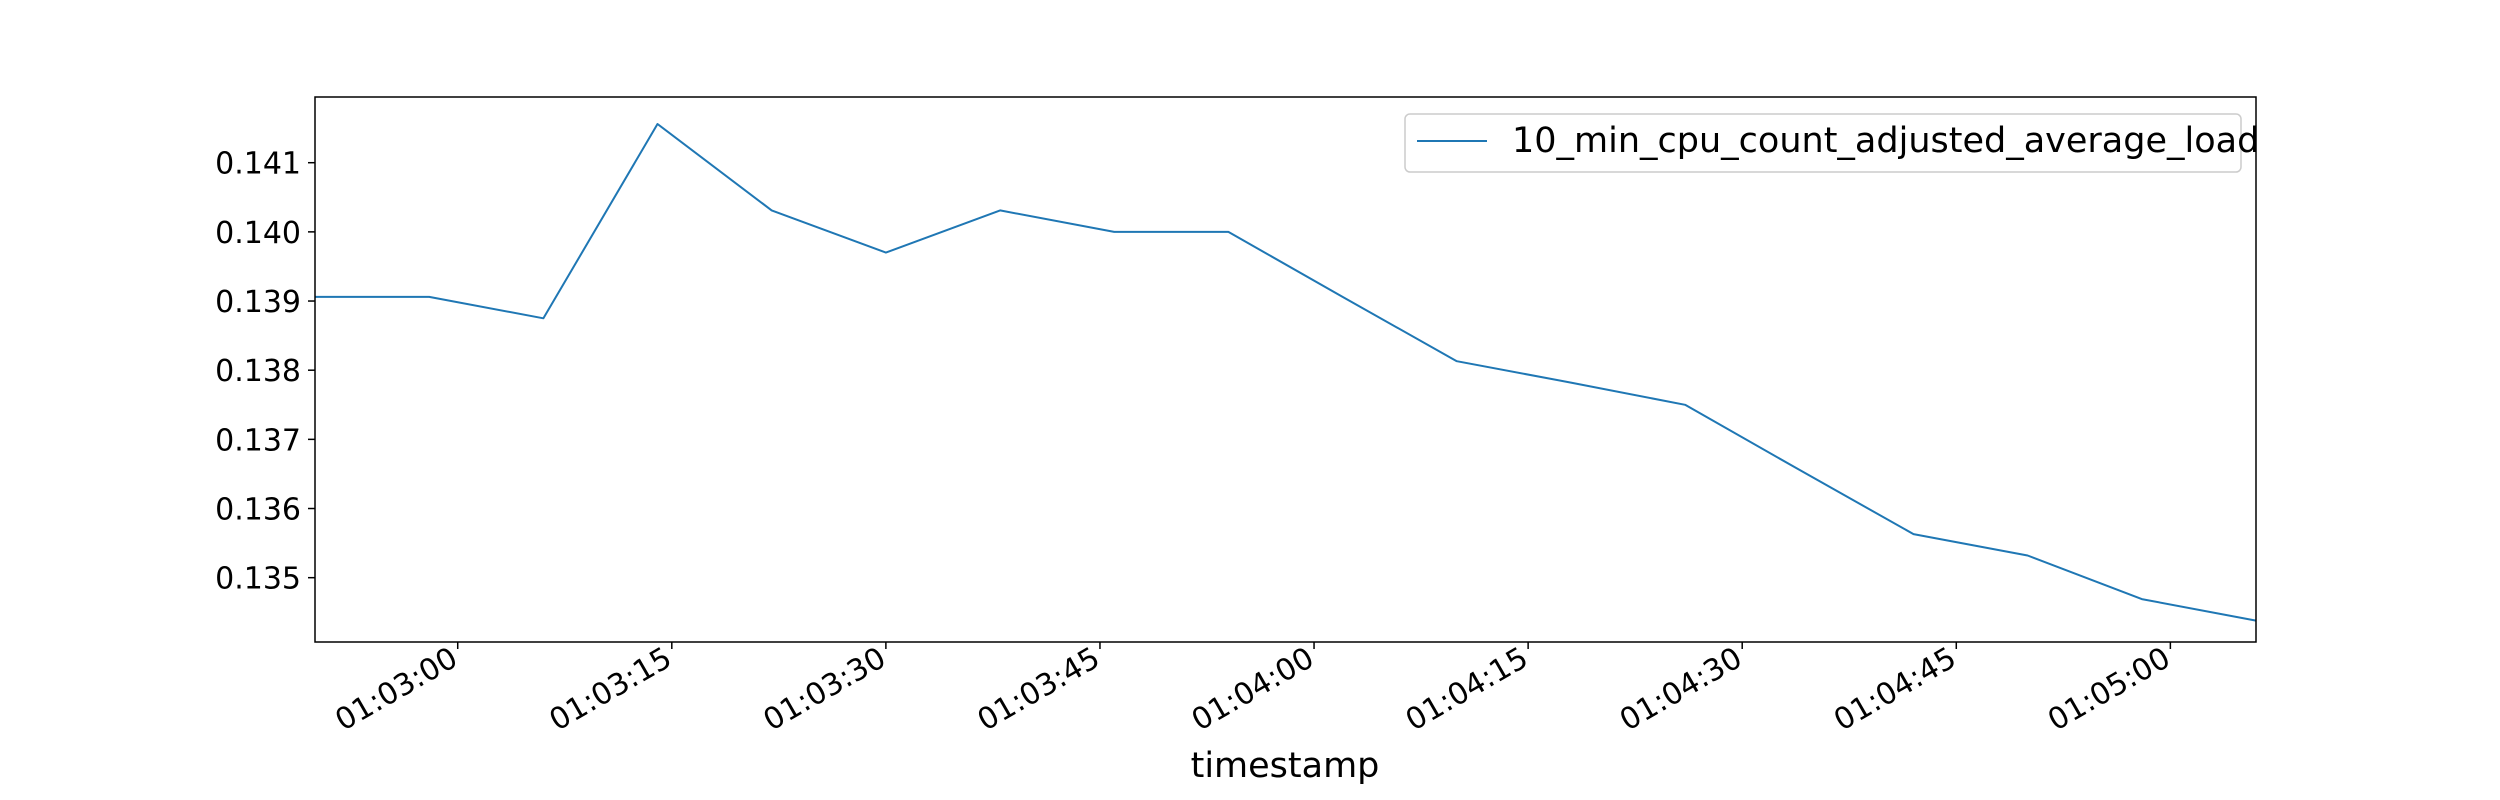 This screenshot has height=800, width=2500. Describe the element at coordinates (258, 440) in the screenshot. I see `y-tick-label: 0.137` at that location.